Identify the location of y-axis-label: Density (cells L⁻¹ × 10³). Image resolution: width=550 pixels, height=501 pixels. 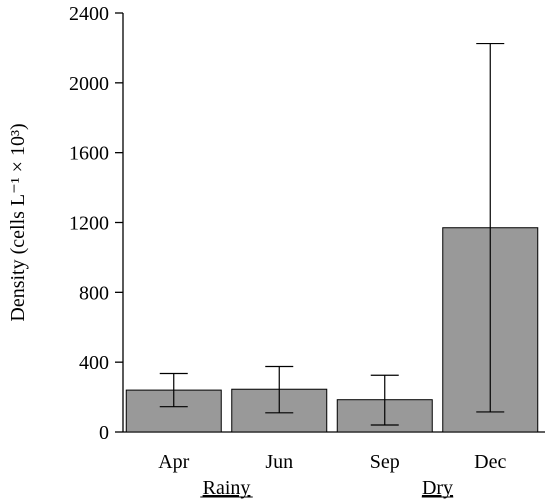
(18, 222).